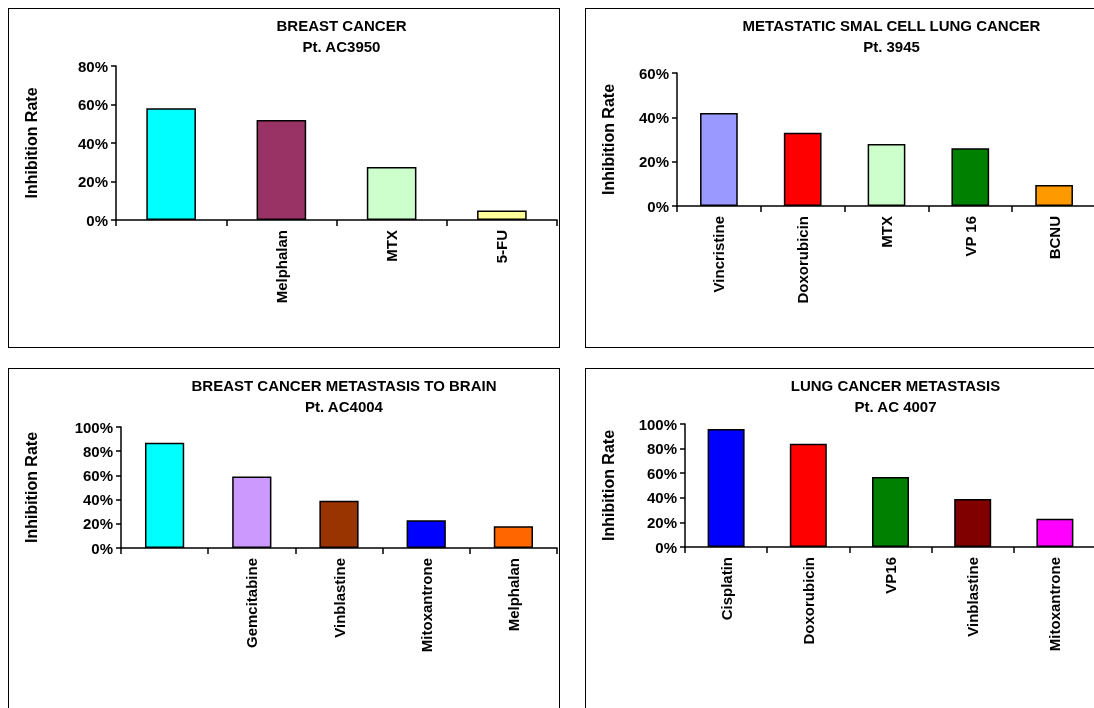 This screenshot has height=708, width=1094. I want to click on chart-subtitle: Pt. AC4004, so click(344, 406).